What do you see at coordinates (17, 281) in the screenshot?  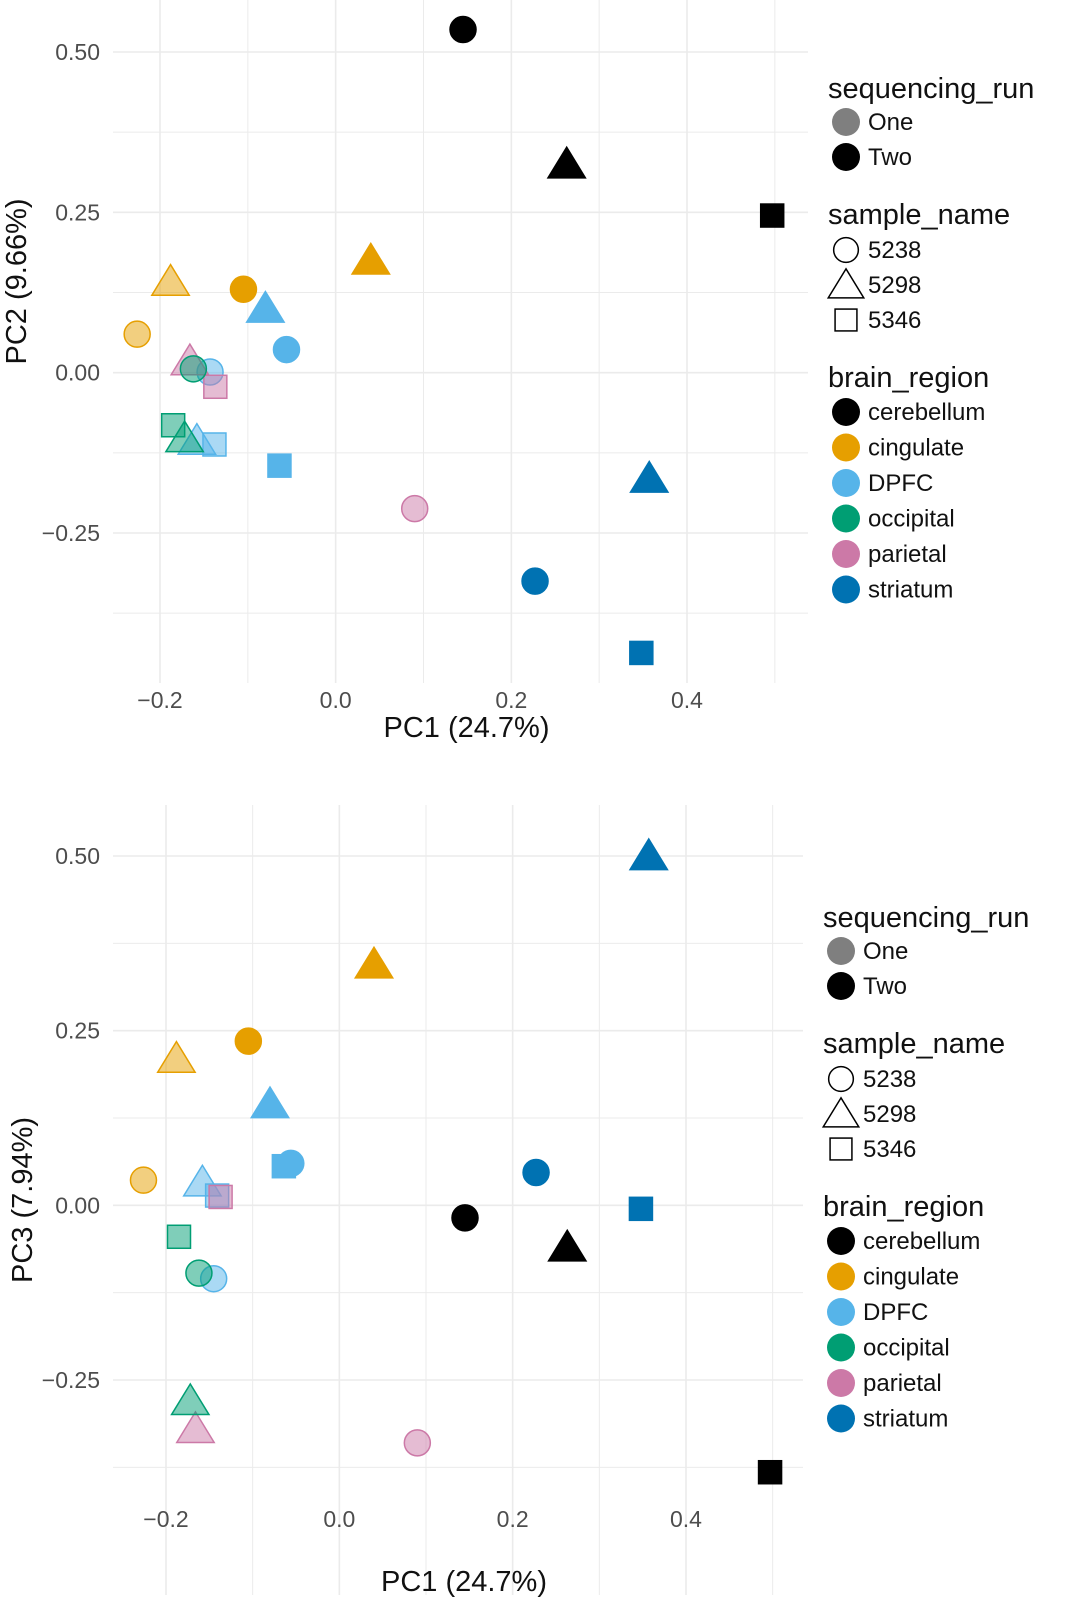 I see `y-axis-title: PC2 (9.66%)` at bounding box center [17, 281].